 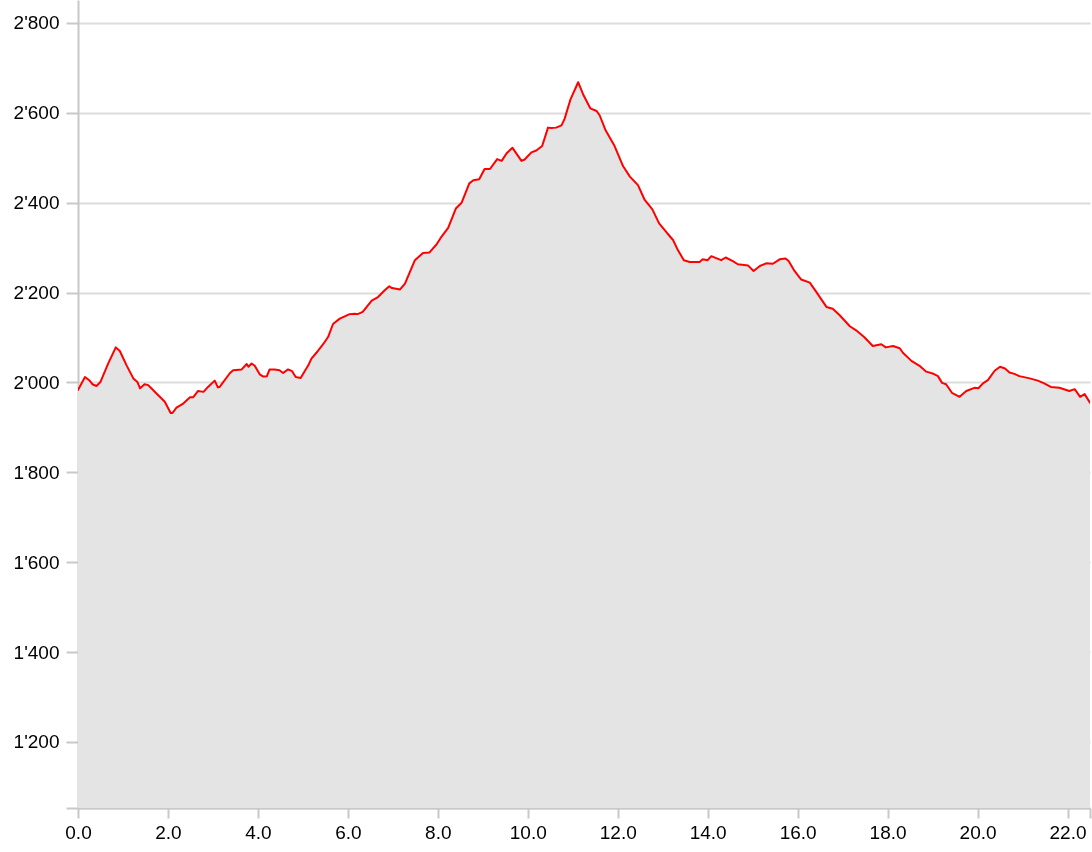 What do you see at coordinates (618, 832) in the screenshot?
I see `x-tick-label: 12.0` at bounding box center [618, 832].